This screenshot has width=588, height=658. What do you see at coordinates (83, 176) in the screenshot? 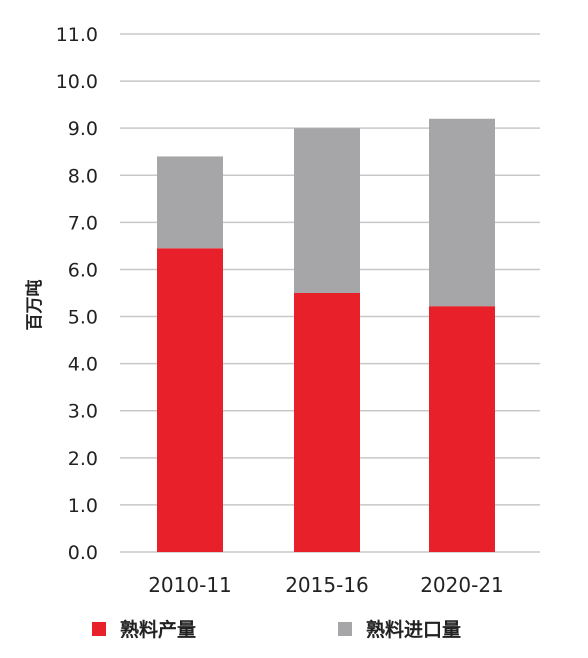
I see `y-tick-label: 8.0` at bounding box center [83, 176].